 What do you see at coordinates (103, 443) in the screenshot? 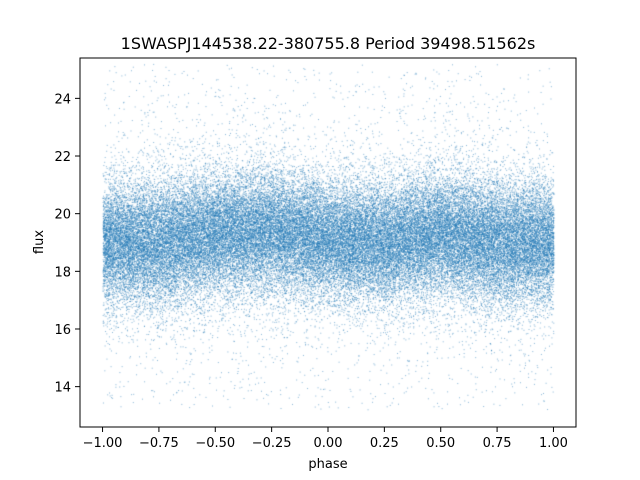
I see `x-tick-label: −1.00` at bounding box center [103, 443].